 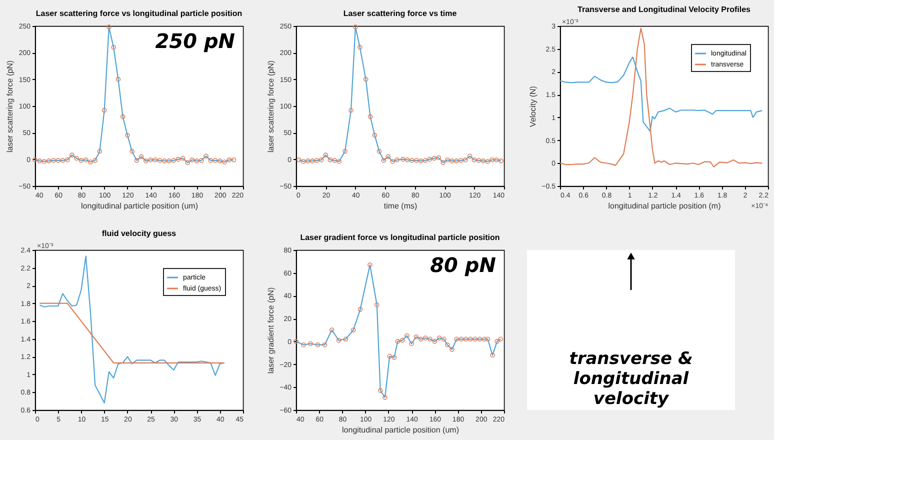 I want to click on chart-title: Transverse and Longitudinal Velocity Profiles, so click(x=665, y=9).